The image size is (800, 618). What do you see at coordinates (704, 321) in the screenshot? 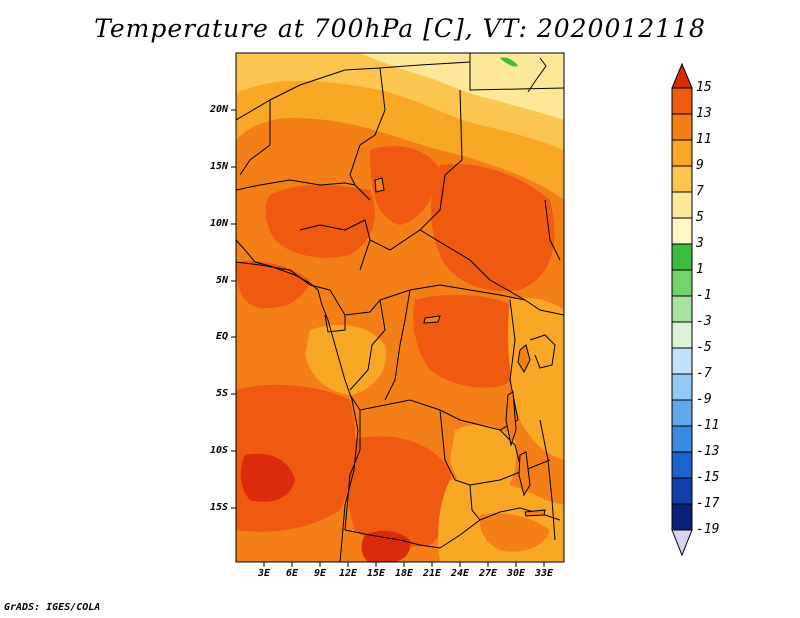
I see `colorbar-label: -3` at bounding box center [704, 321].